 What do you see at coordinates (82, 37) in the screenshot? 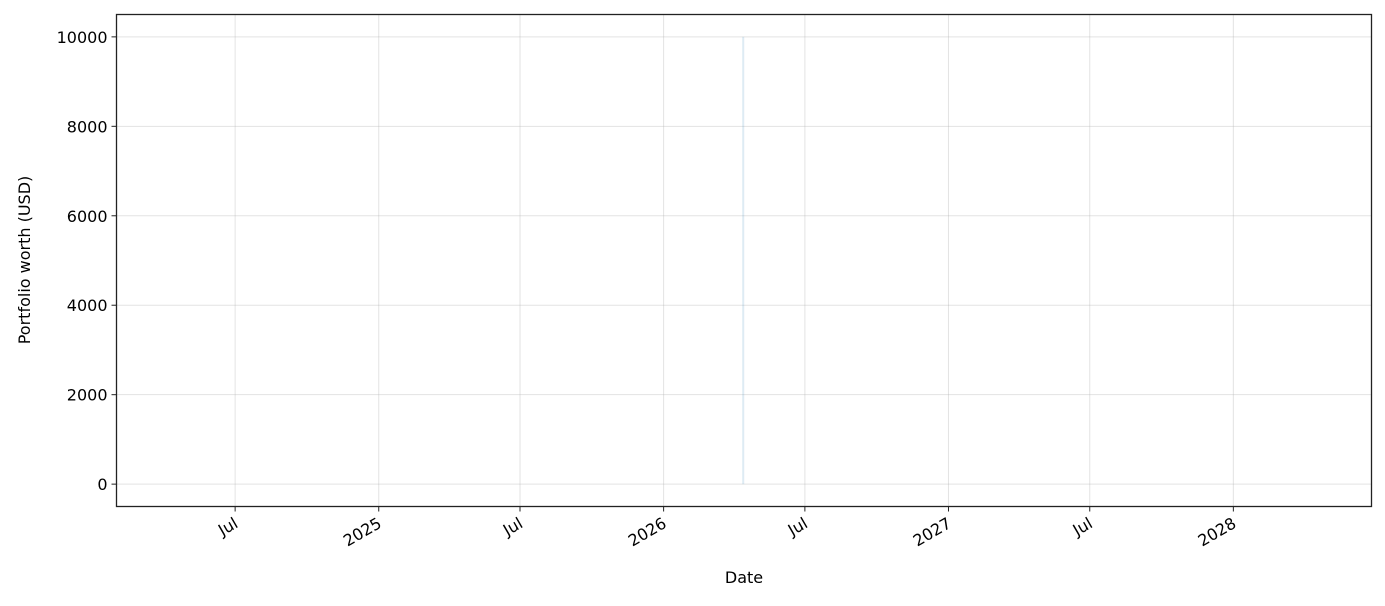
I see `y-tick-label: 10000` at bounding box center [82, 37].